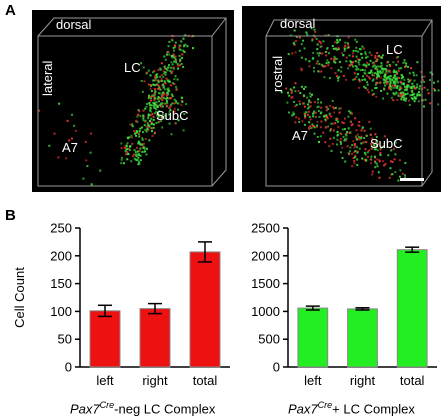 This screenshot has height=419, width=448. Describe the element at coordinates (265, 283) in the screenshot. I see `y-tick-label: 1500` at that location.